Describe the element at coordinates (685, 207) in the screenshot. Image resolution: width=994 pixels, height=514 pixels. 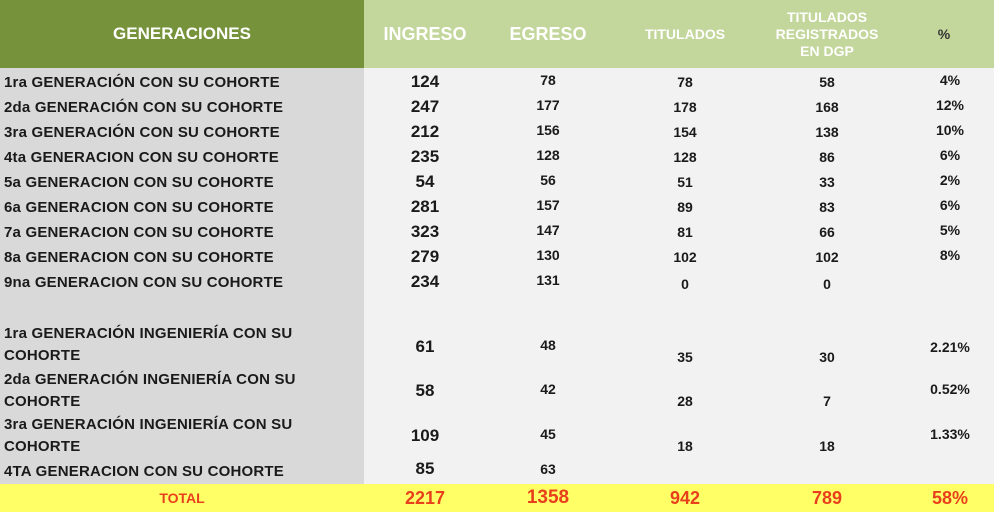
I see `row-titulados: 89` at that location.